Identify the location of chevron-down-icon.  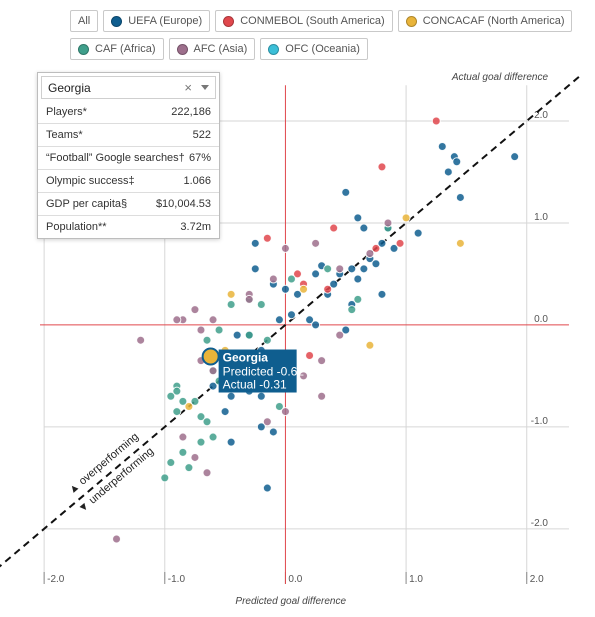
(205, 87).